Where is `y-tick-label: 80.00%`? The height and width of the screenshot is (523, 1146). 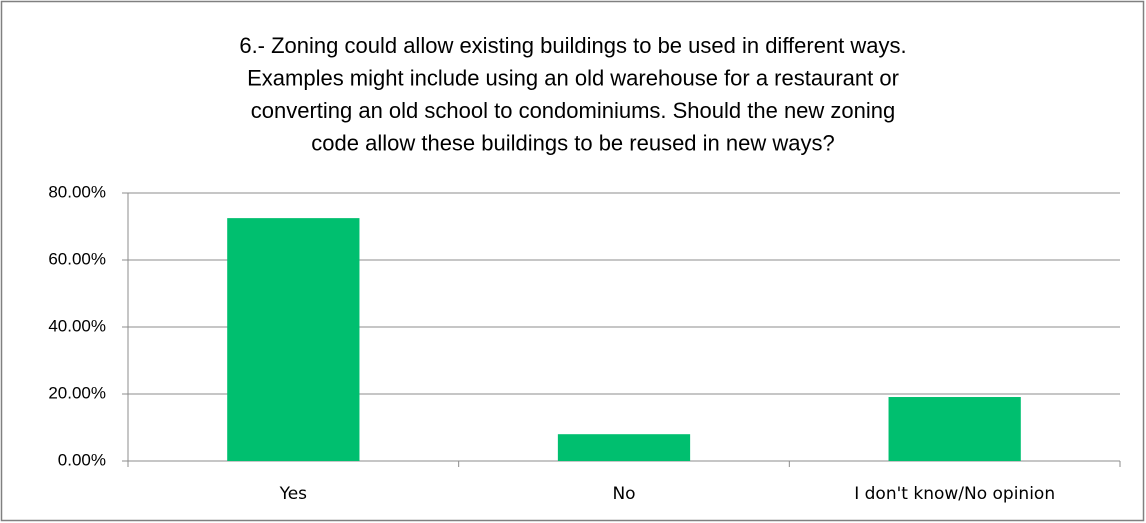
y-tick-label: 80.00% is located at coordinates (77, 191).